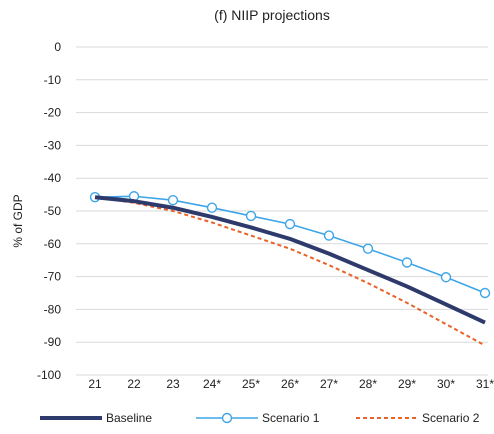  I want to click on x-tick-label: 21, so click(95, 384).